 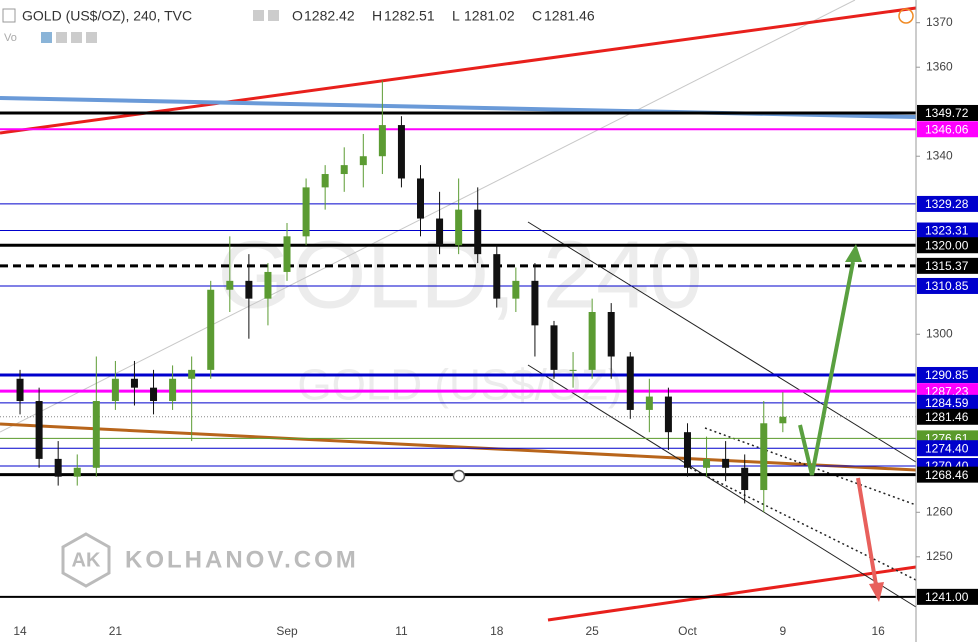 What do you see at coordinates (287, 631) in the screenshot?
I see `x-tick-label: Sep` at bounding box center [287, 631].